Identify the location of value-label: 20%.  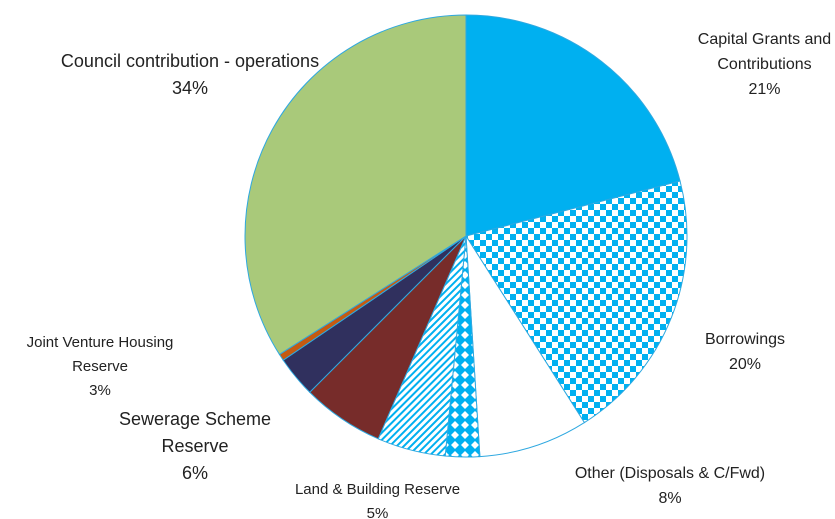
(745, 364).